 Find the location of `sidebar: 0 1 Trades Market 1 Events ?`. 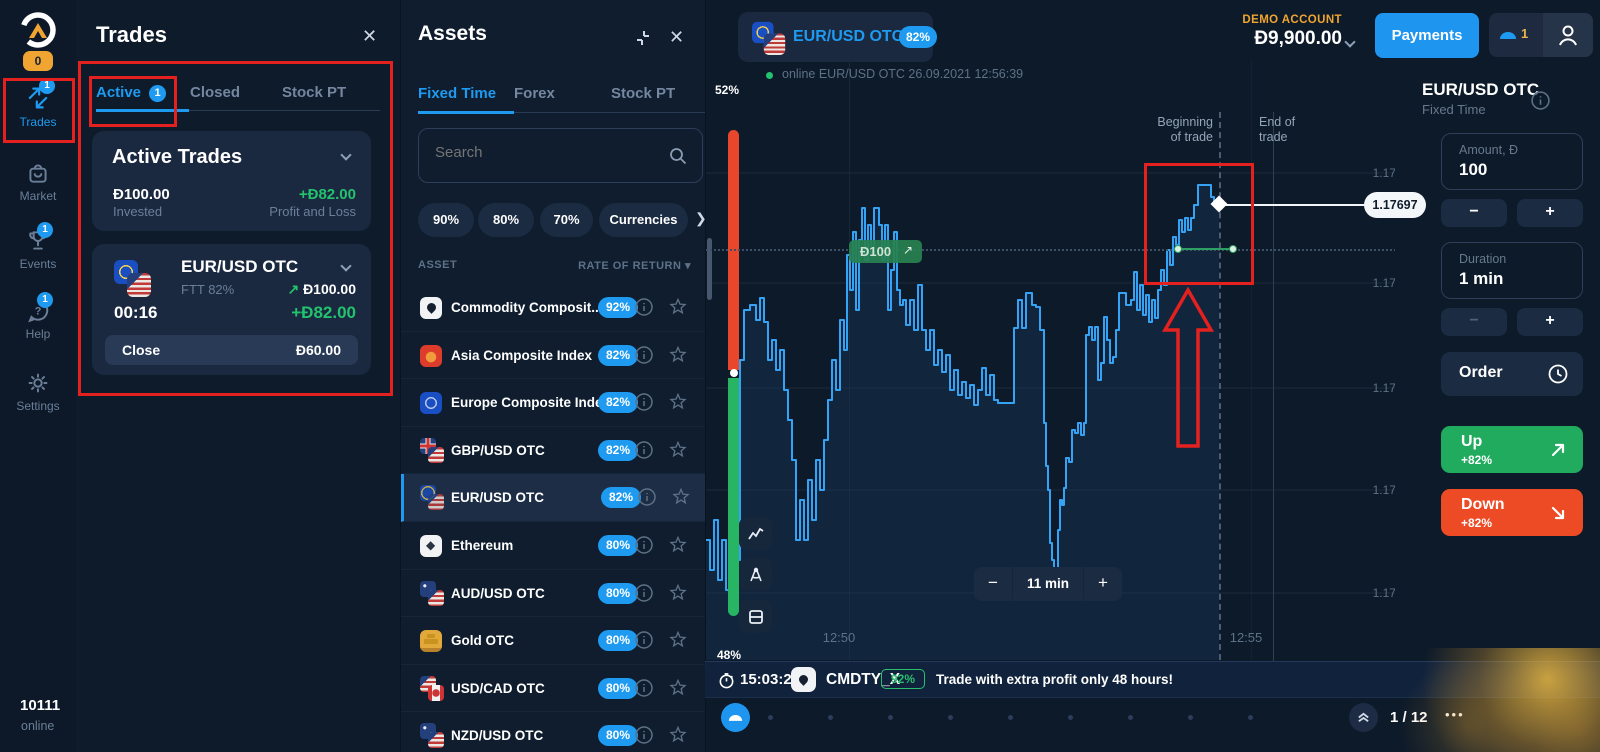

sidebar: 0 1 Trades Market 1 Events ? is located at coordinates (38, 376).